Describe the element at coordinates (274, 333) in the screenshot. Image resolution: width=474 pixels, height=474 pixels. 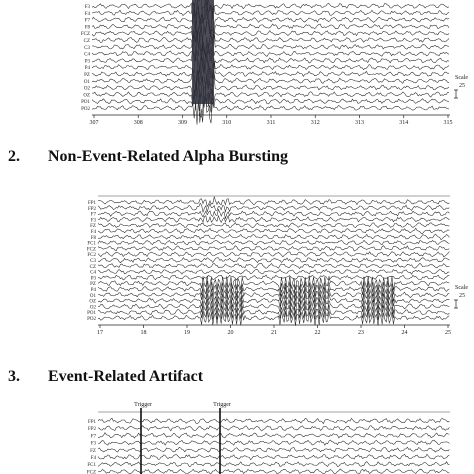
I see `x-tick-label: 21` at that location.